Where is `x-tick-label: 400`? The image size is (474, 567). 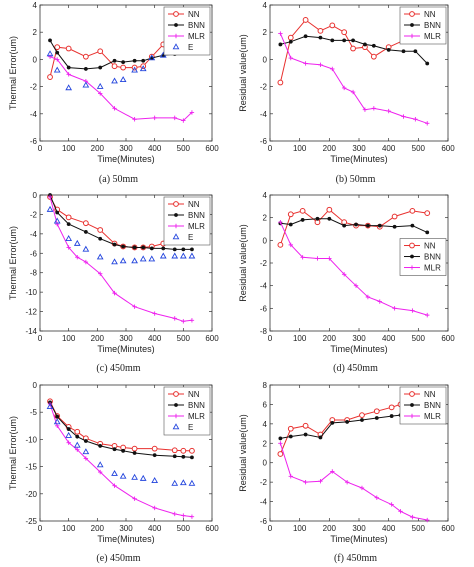 x-tick-label: 400 is located at coordinates (155, 148).